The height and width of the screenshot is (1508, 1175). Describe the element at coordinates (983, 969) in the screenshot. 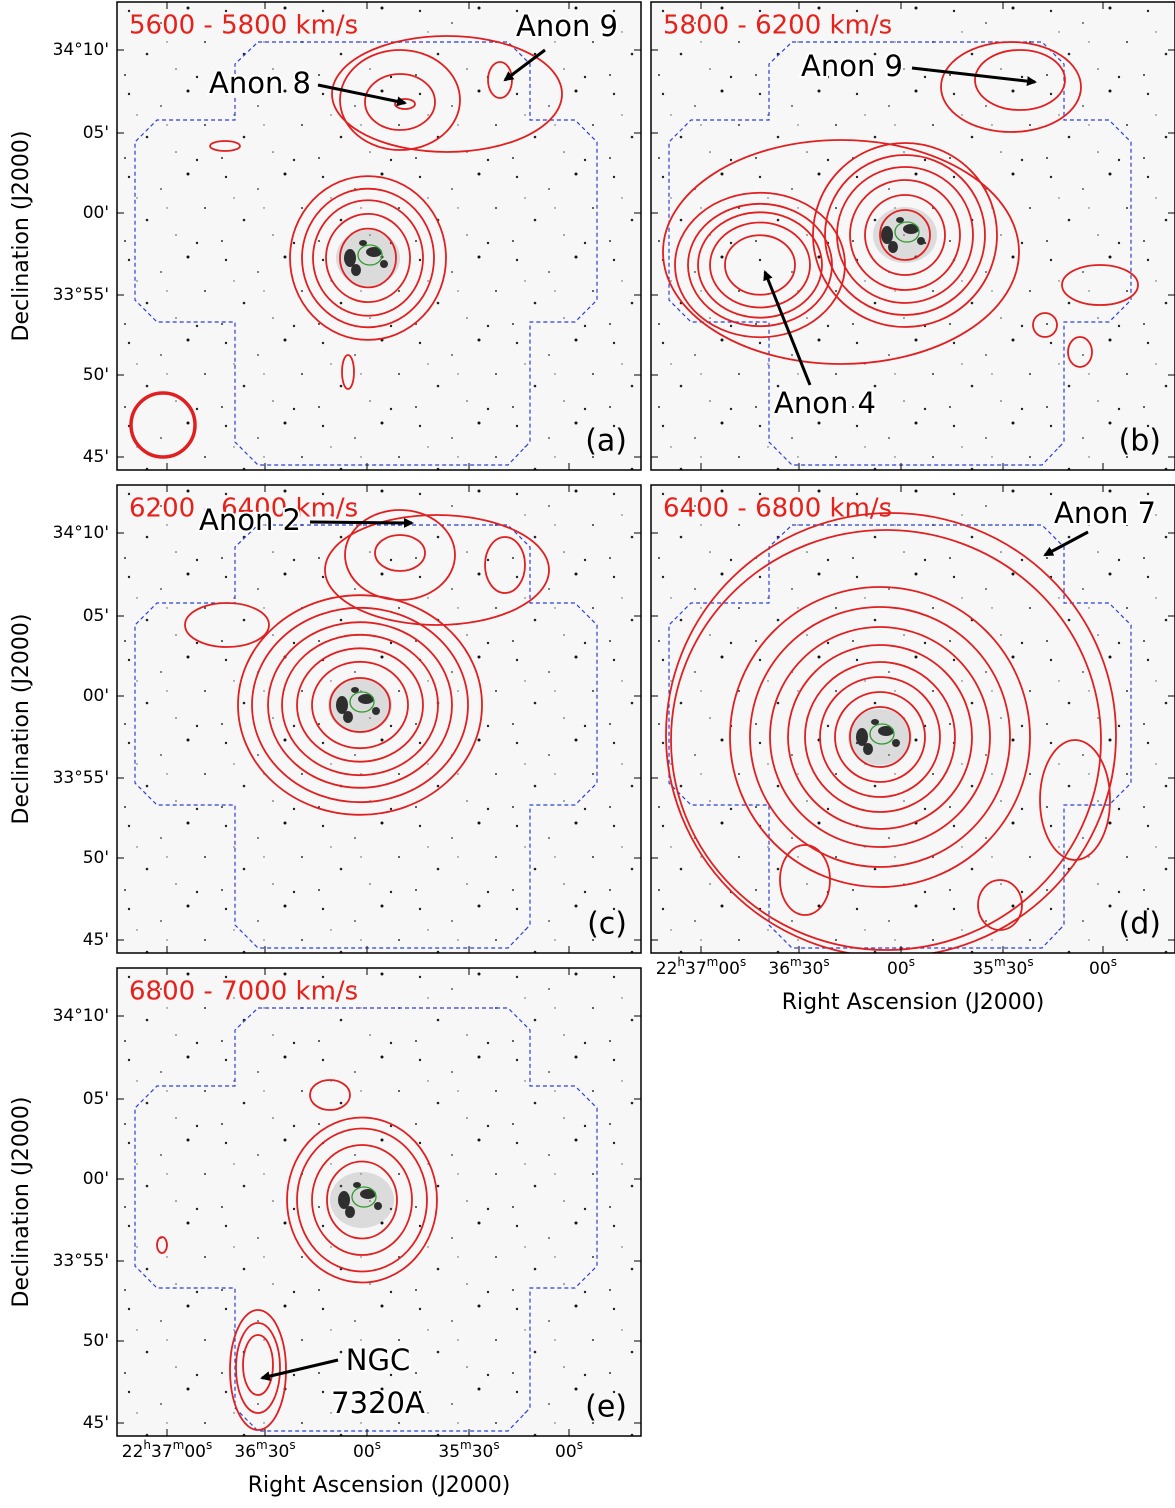

I see `x-tick-part: 35` at that location.